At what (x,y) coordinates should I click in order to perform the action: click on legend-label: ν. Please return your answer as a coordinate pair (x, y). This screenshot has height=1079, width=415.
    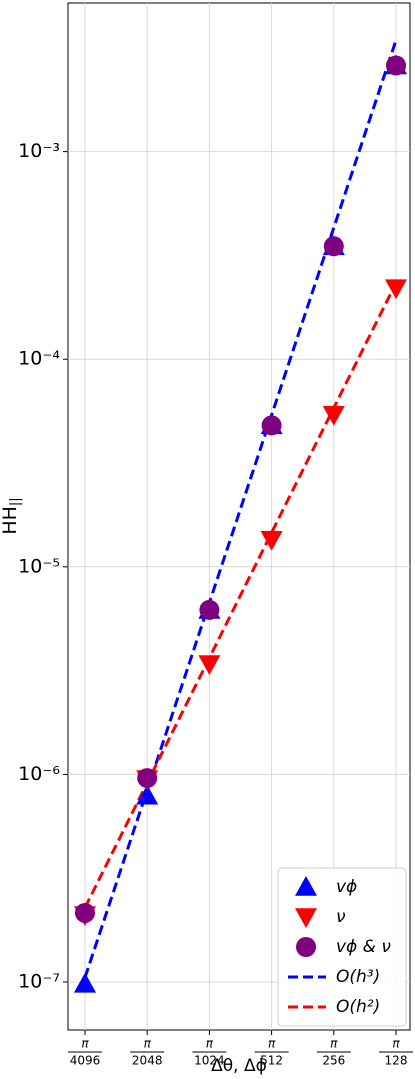
    Looking at the image, I should click on (341, 917).